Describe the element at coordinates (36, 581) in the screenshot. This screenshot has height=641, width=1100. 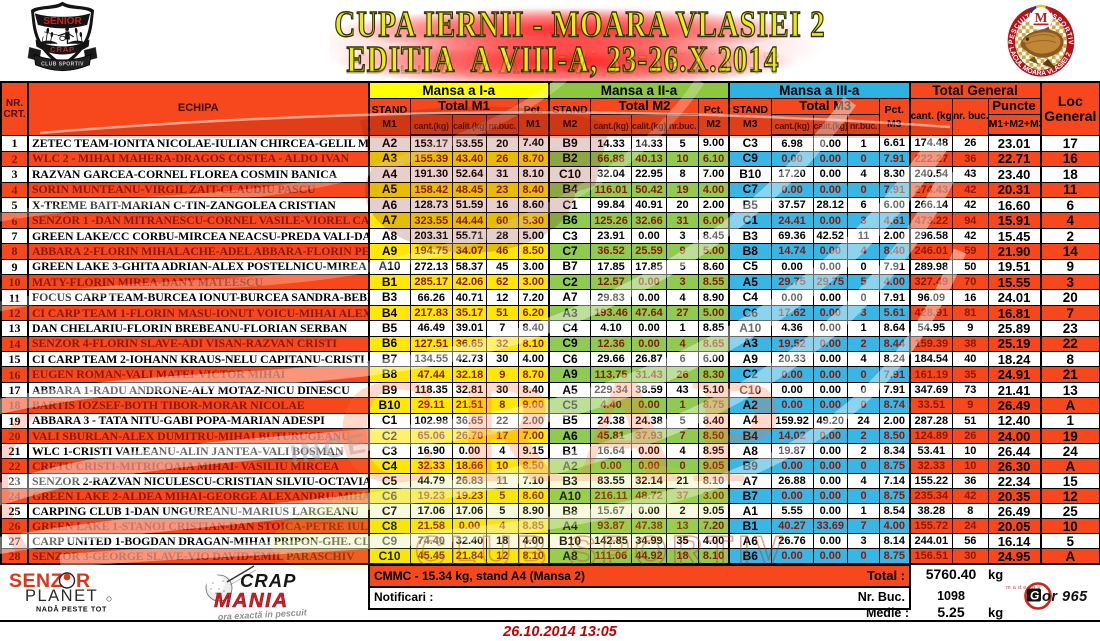
I see `svg-text: SENZ` at that location.